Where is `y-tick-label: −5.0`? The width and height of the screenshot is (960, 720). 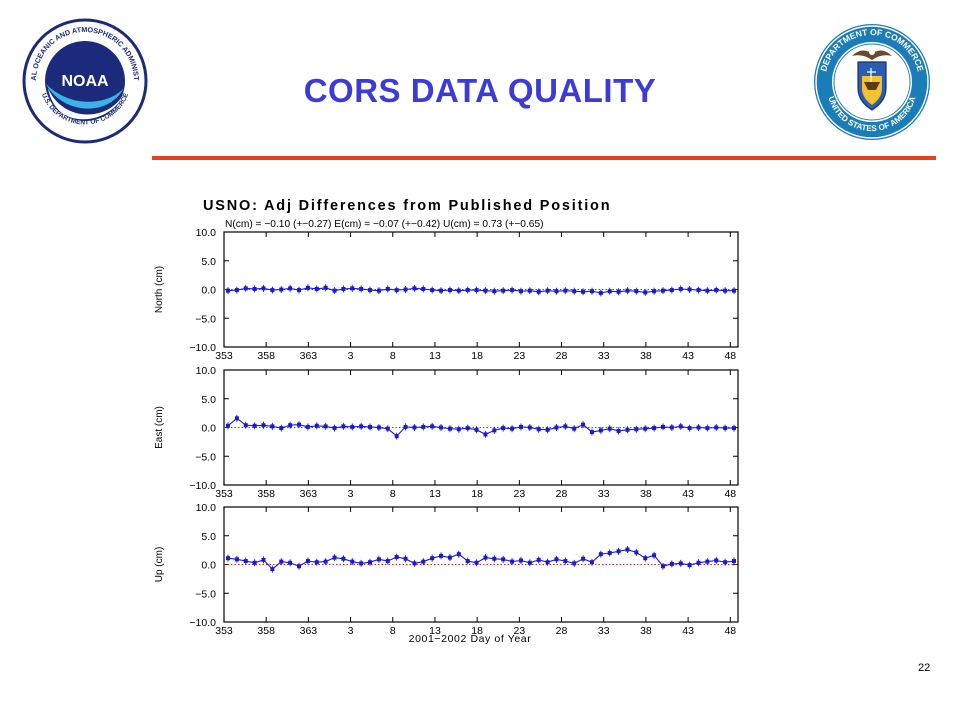 y-tick-label: −5.0 is located at coordinates (205, 457).